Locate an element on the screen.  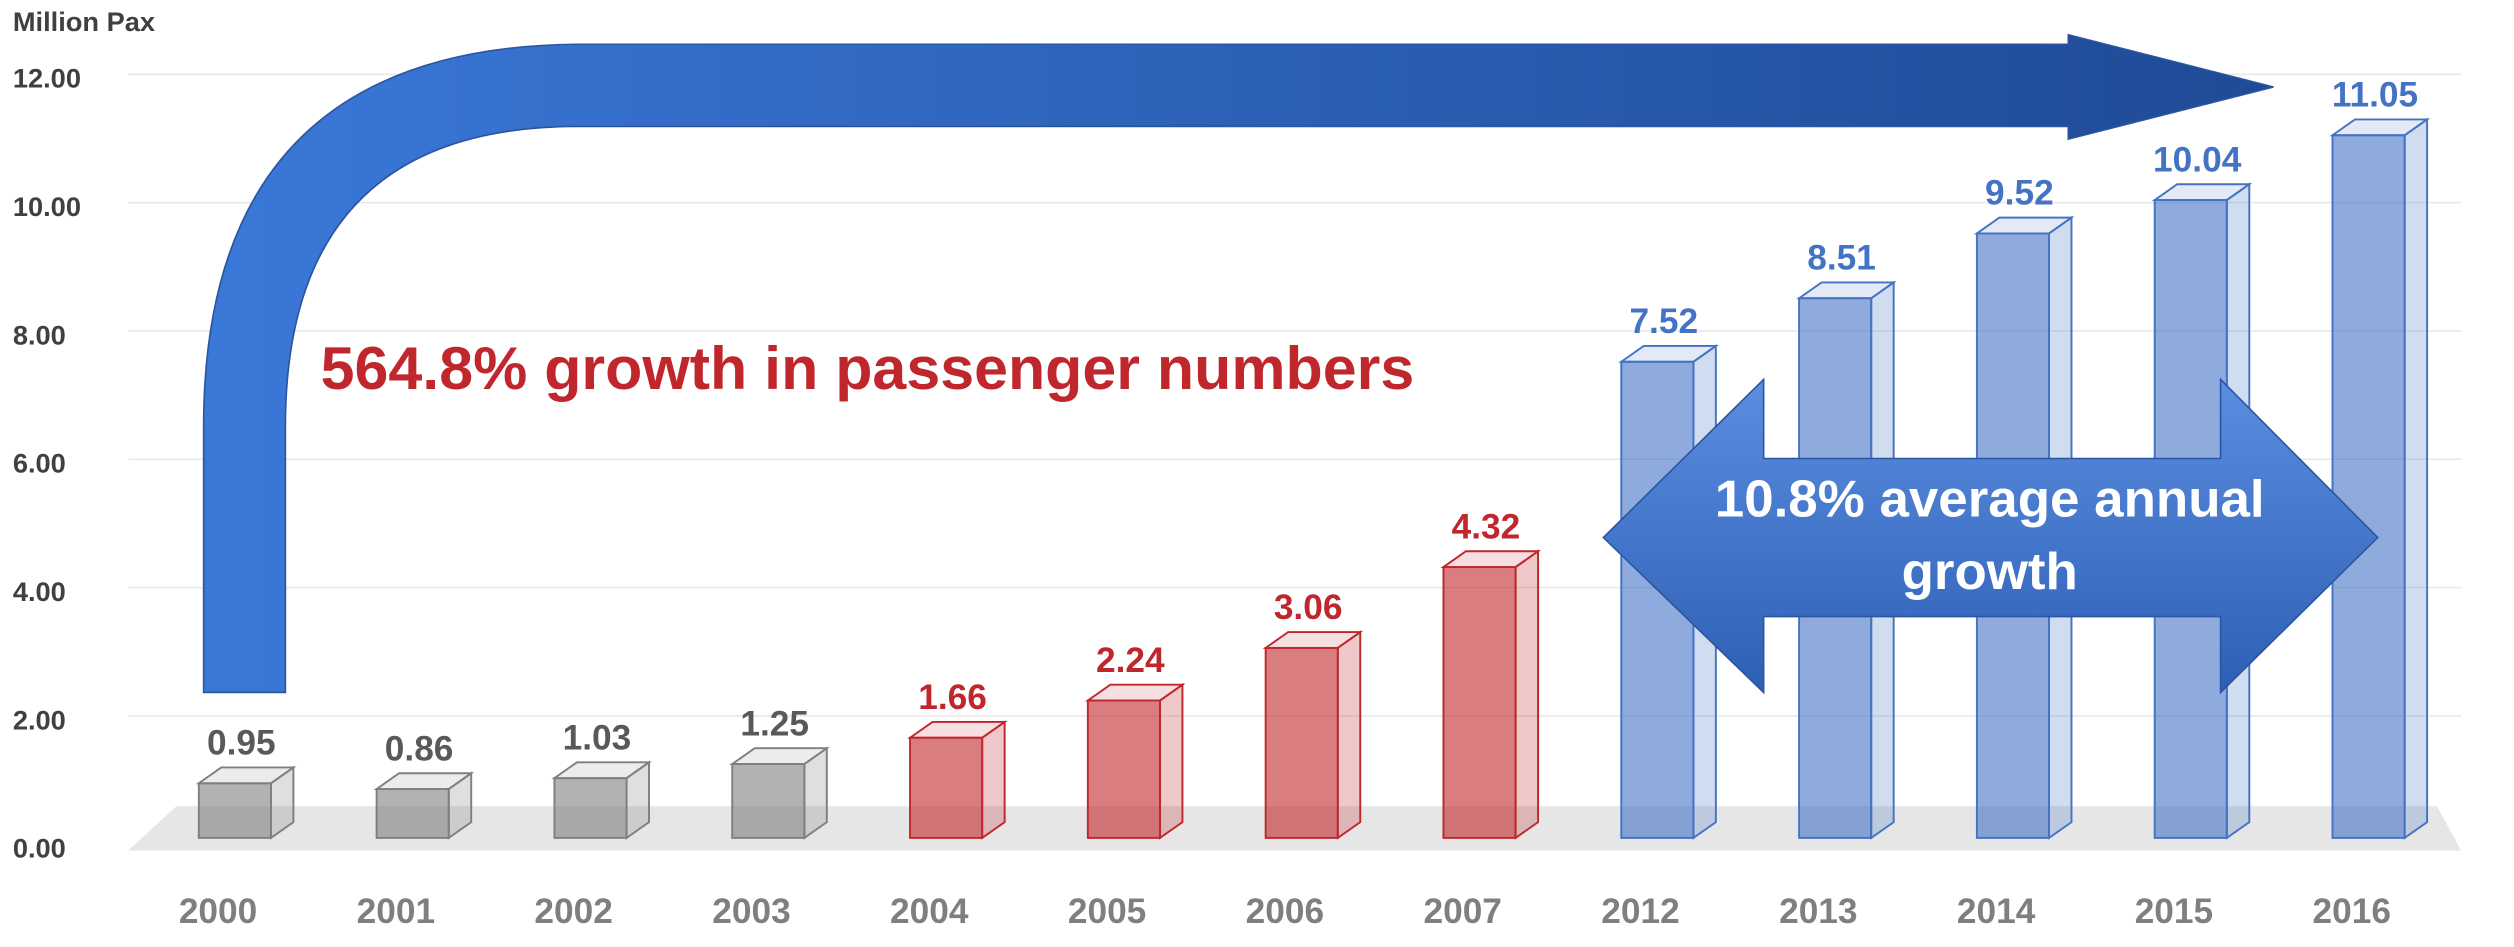
value-label: 8.51 is located at coordinates (1841, 258).